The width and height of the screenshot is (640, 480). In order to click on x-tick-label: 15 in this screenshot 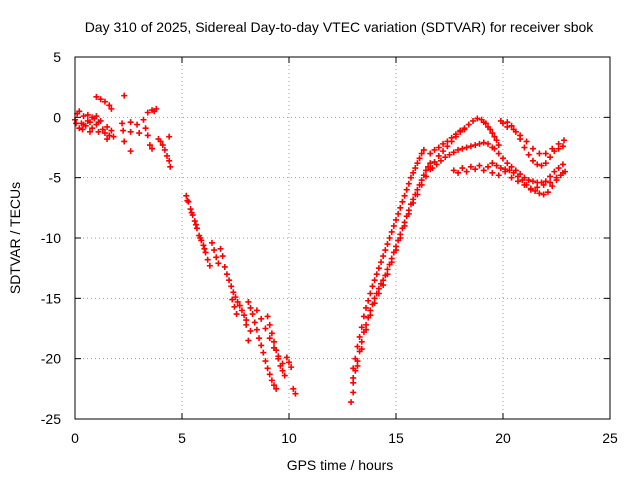, I will do `click(396, 438)`.